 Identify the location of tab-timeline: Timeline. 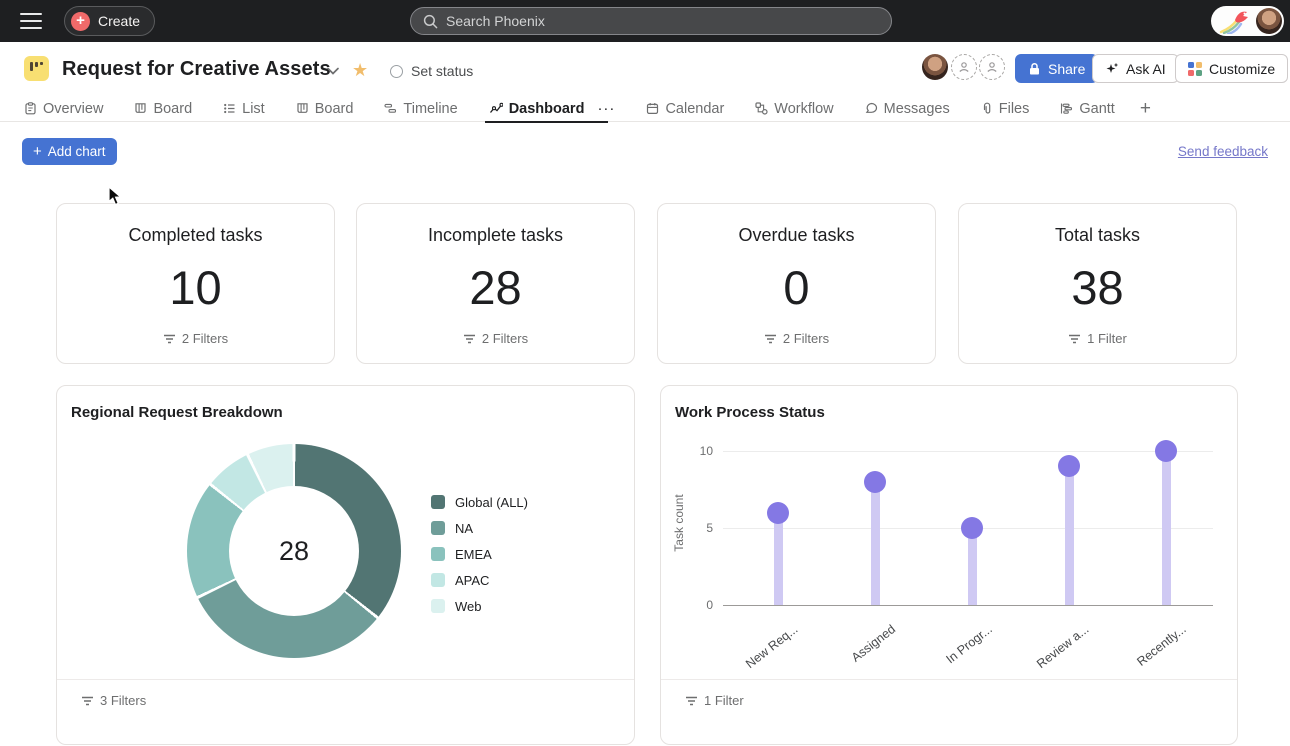
(421, 109).